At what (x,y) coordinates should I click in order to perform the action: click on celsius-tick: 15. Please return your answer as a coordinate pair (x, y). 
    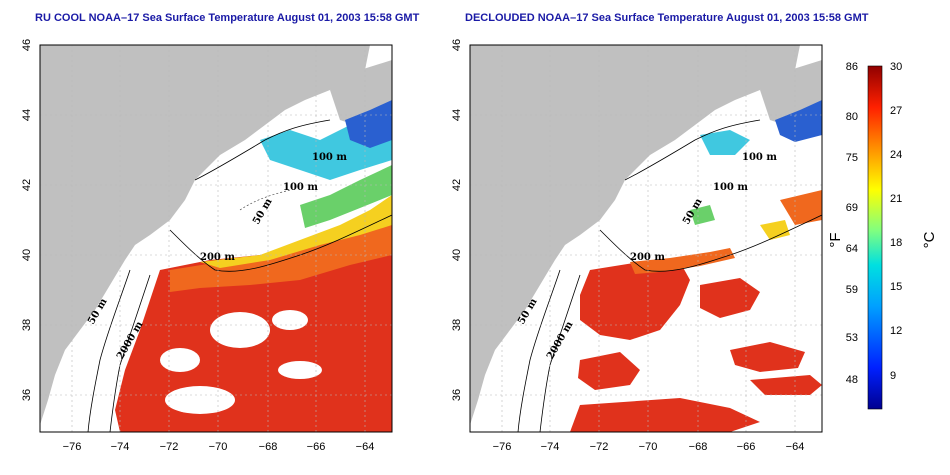
    Looking at the image, I should click on (896, 287).